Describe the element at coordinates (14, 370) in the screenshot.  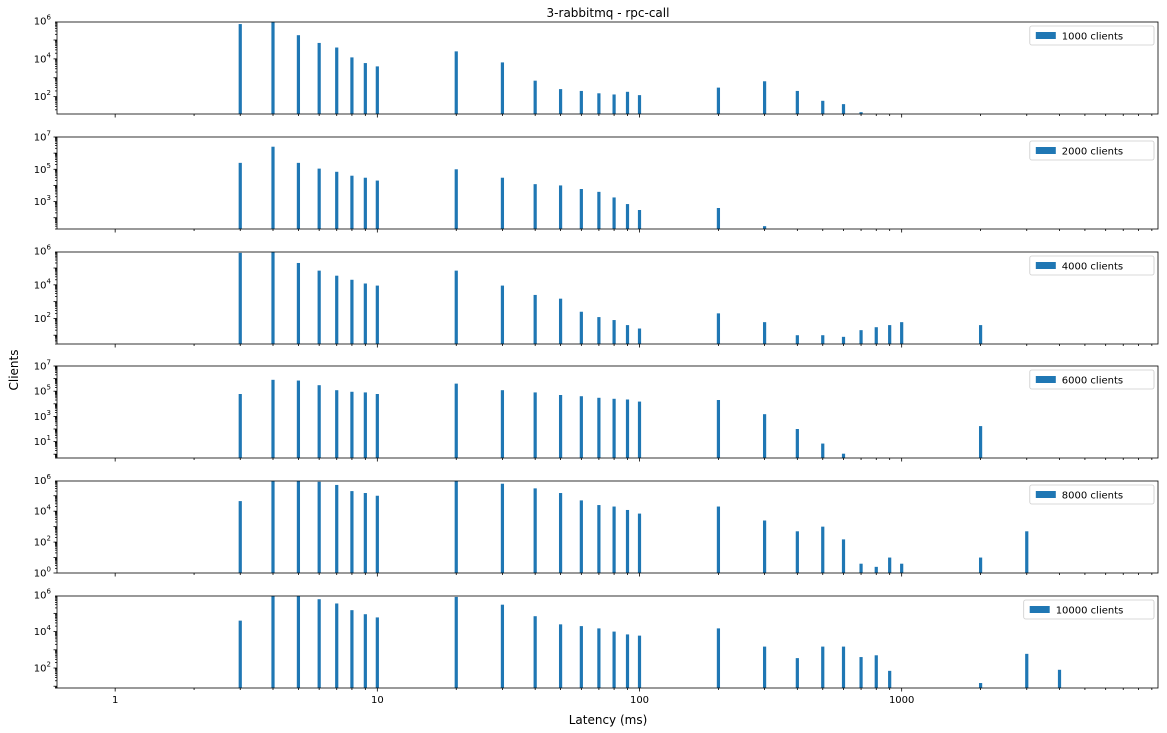
I see `y-axis-label: Clients` at that location.